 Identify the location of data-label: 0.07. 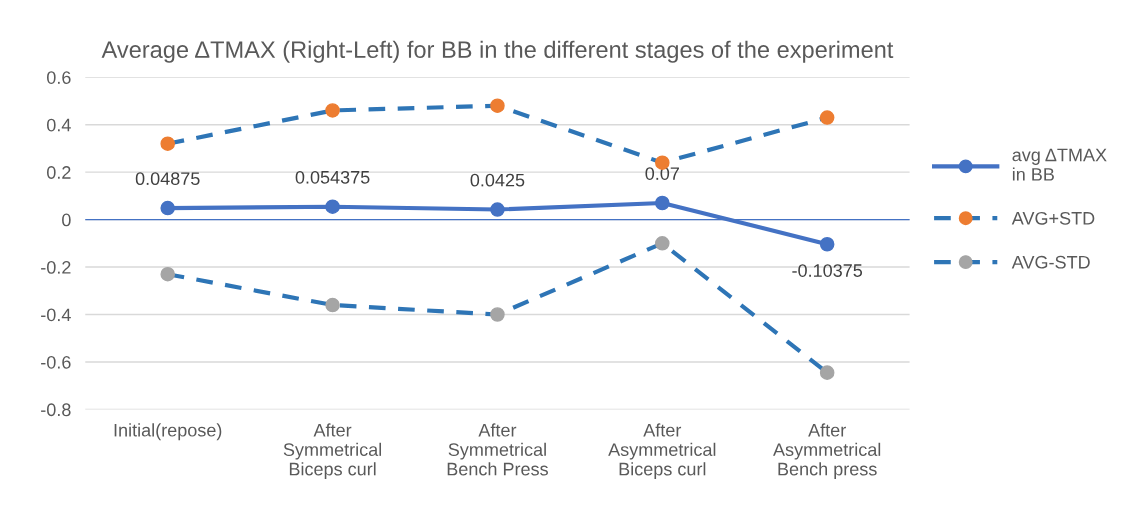
(662, 173).